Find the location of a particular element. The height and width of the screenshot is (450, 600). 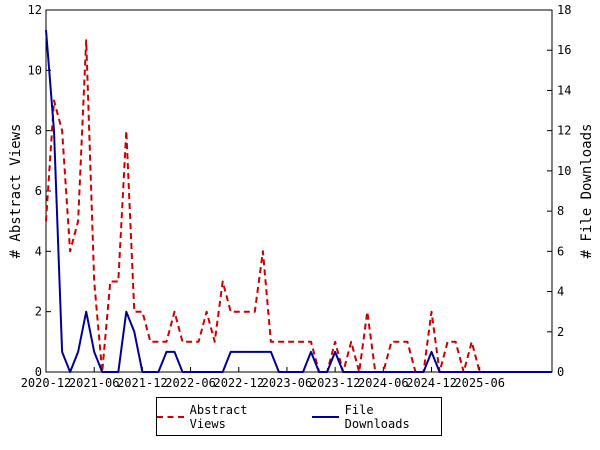

x-tick-label: 2022-12 is located at coordinates (238, 383).